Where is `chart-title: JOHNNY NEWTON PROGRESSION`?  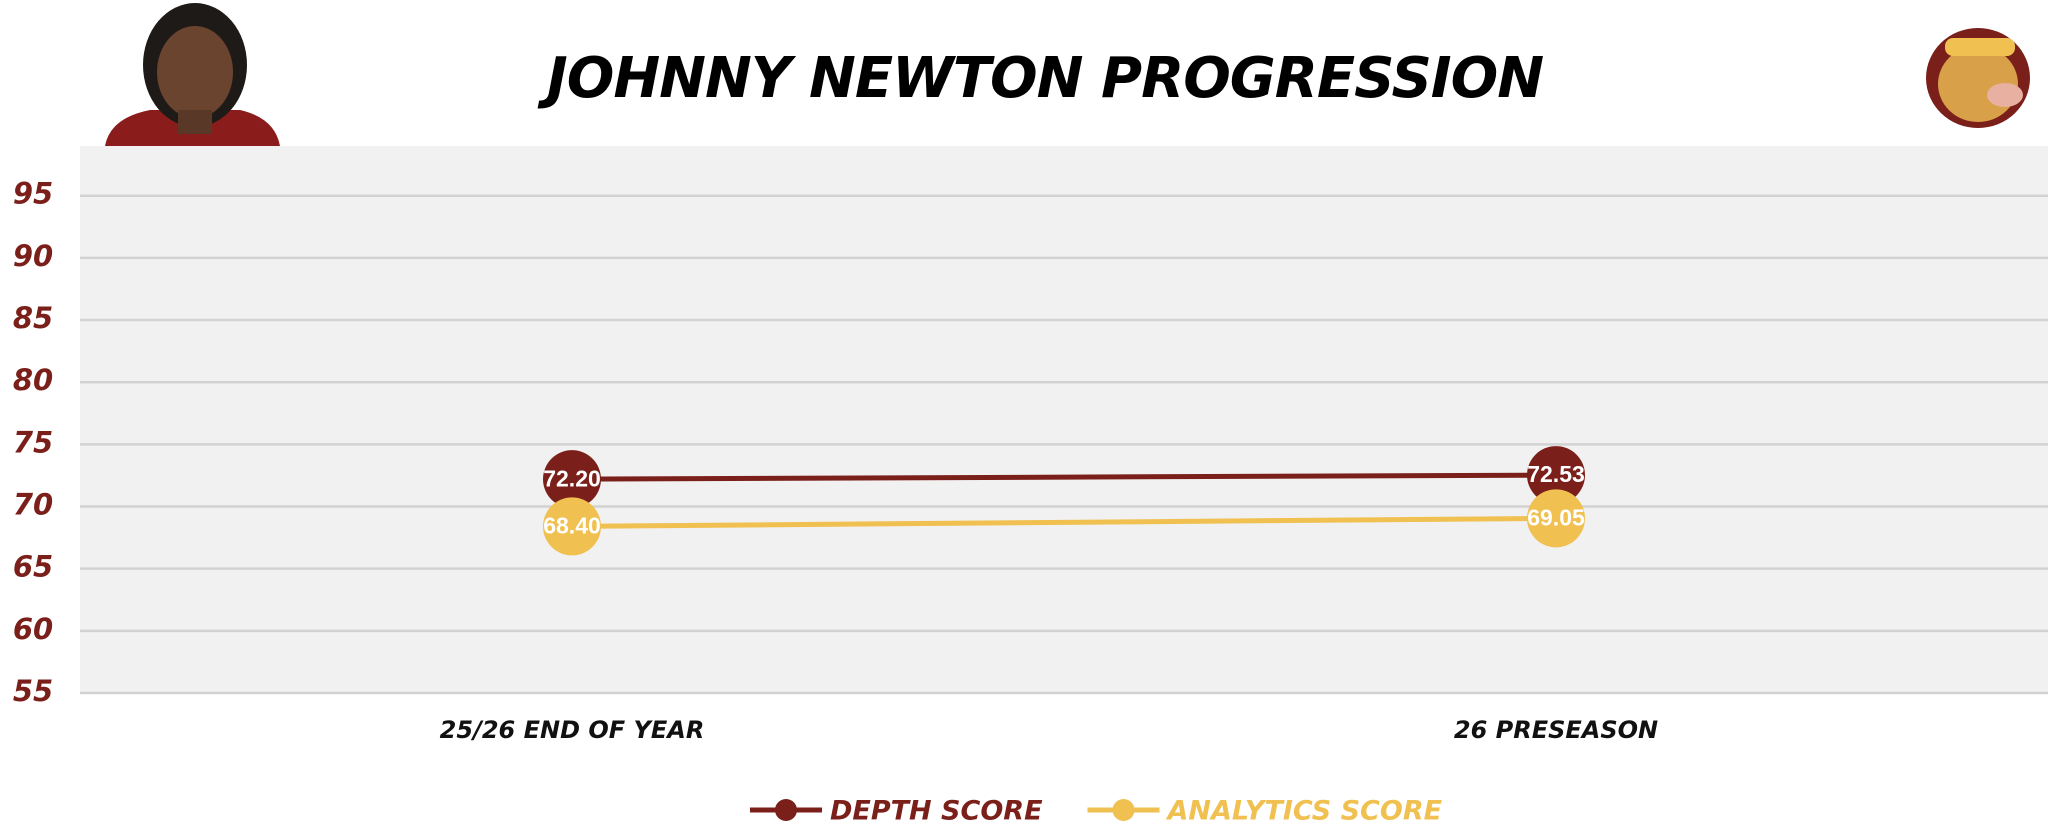 chart-title: JOHNNY NEWTON PROGRESSION is located at coordinates (1040, 78).